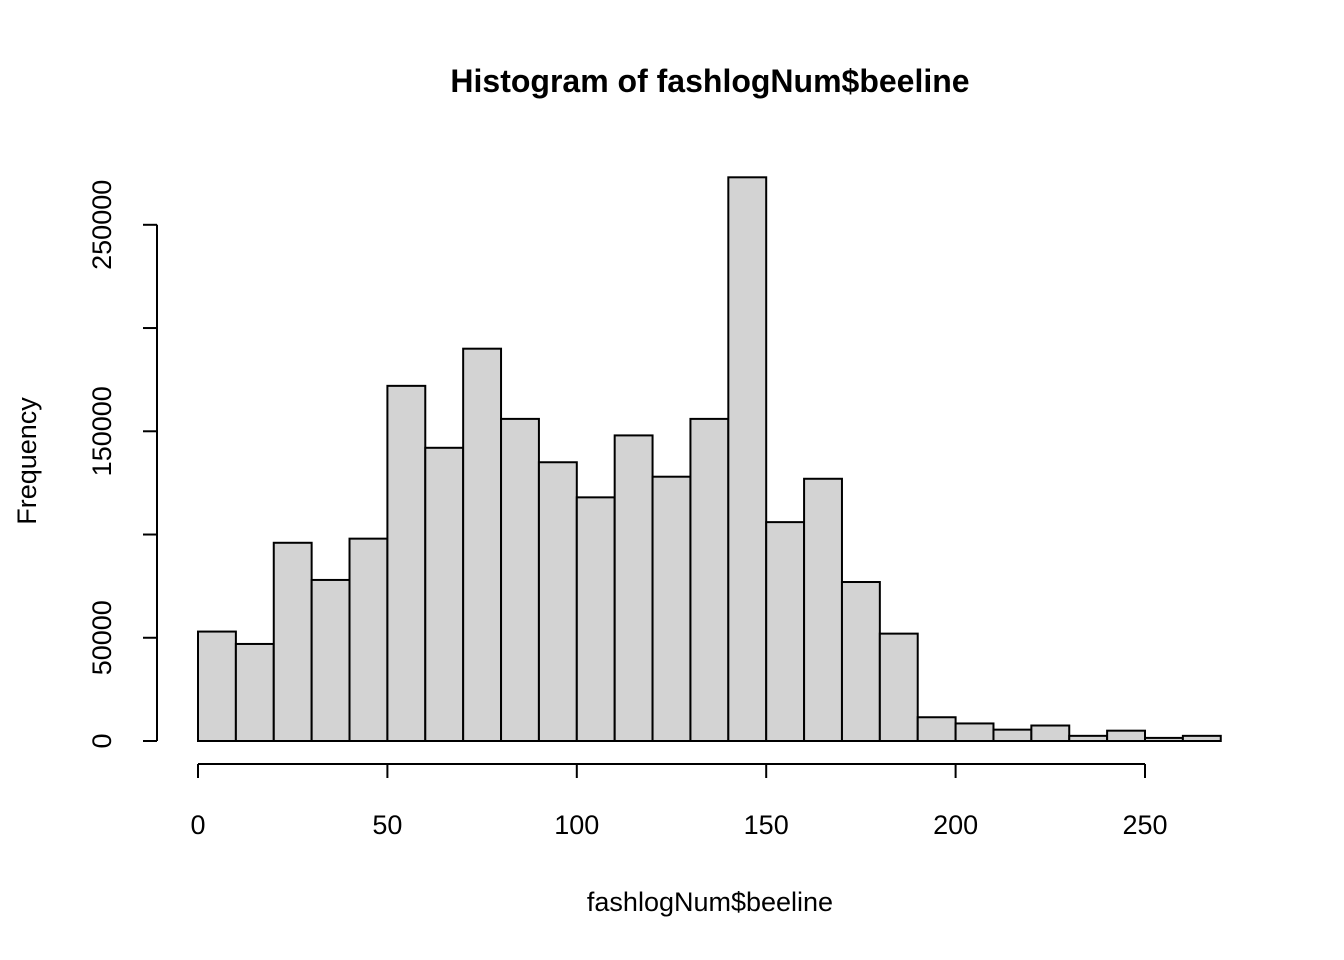 This screenshot has width=1344, height=960. Describe the element at coordinates (766, 825) in the screenshot. I see `x-tick-label-3: 150` at that location.